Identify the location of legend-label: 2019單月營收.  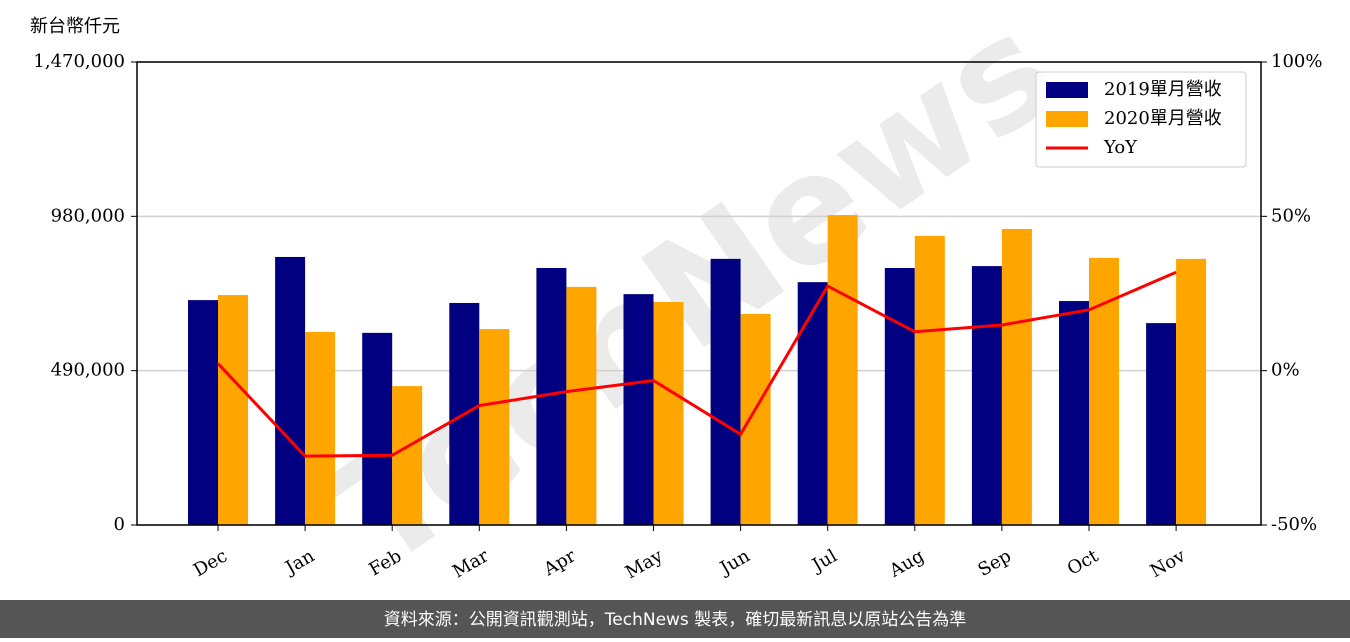
(1163, 89).